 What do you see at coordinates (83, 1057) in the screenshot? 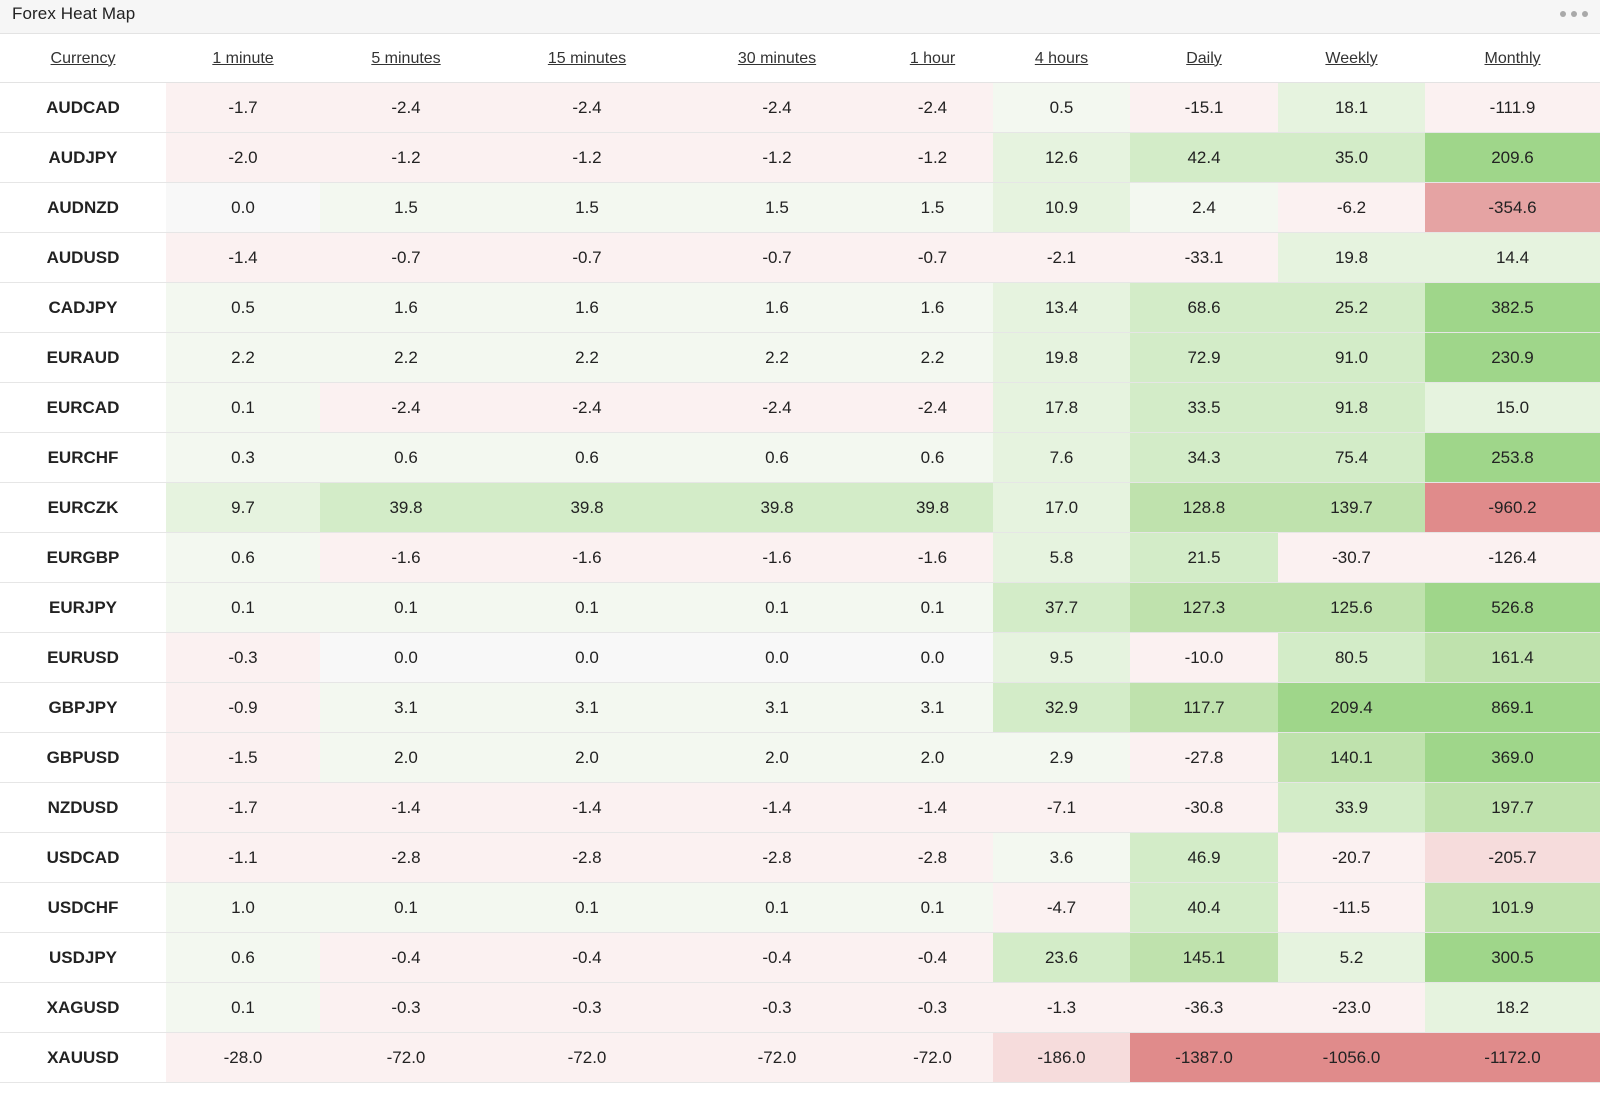
I see `currency-pair-cell: XAUUSD` at bounding box center [83, 1057].